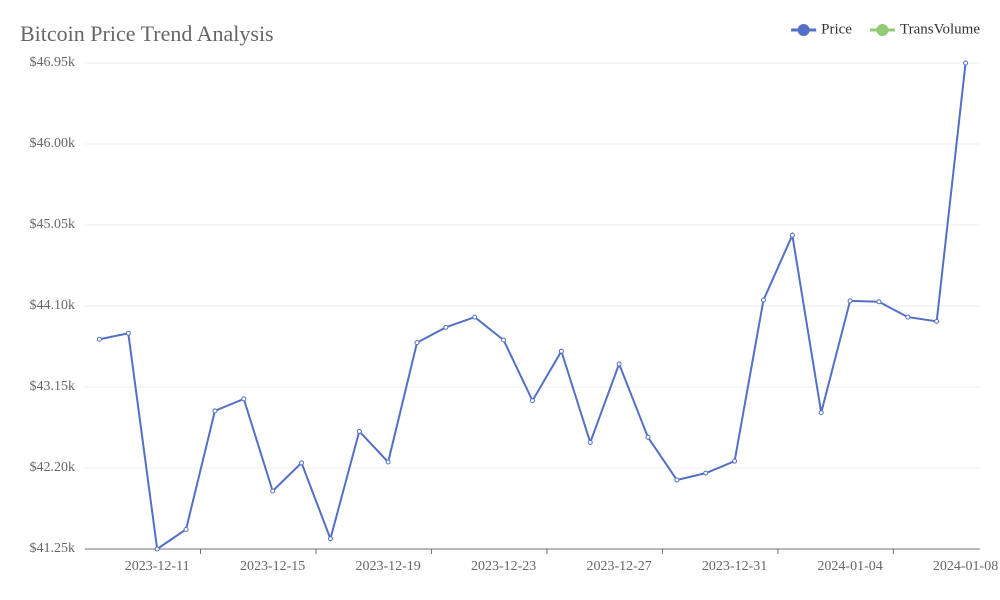  Describe the element at coordinates (53, 548) in the screenshot. I see `y-tick-label: $41.25k` at that location.